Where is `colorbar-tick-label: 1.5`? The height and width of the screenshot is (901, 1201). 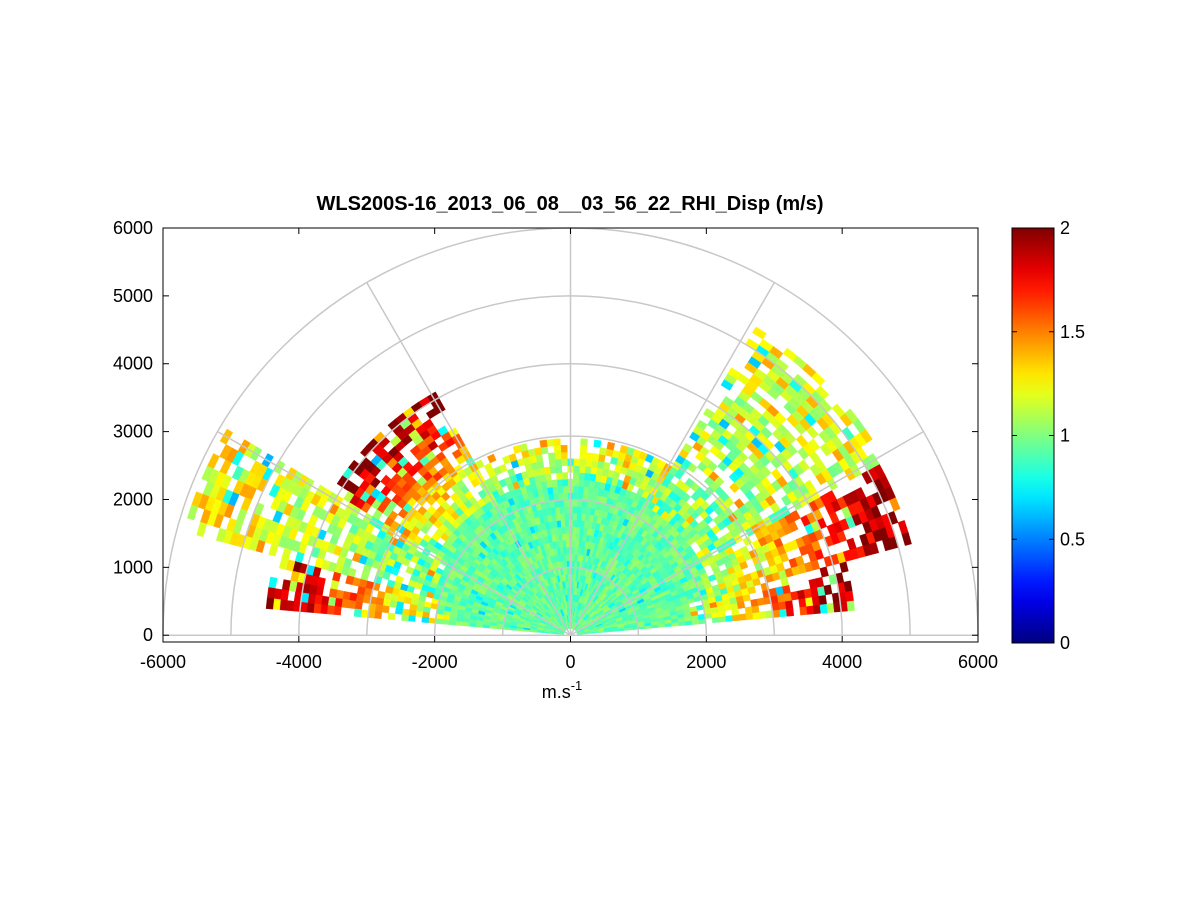 colorbar-tick-label: 1.5 is located at coordinates (1072, 332).